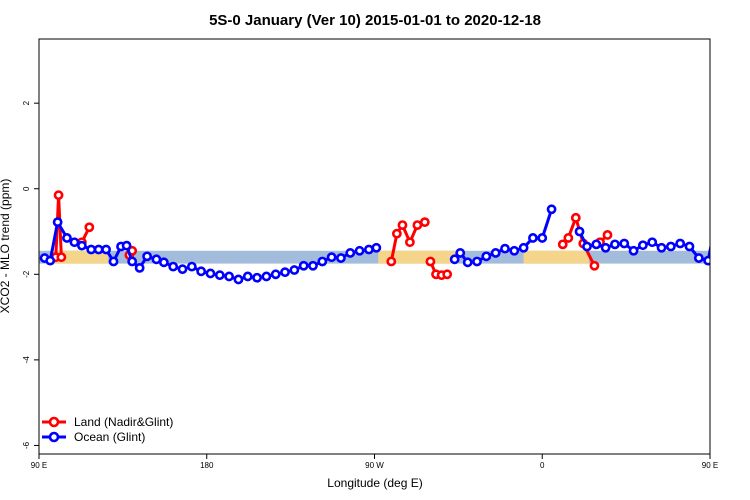  I want to click on y-tick-label: -6, so click(26, 445).